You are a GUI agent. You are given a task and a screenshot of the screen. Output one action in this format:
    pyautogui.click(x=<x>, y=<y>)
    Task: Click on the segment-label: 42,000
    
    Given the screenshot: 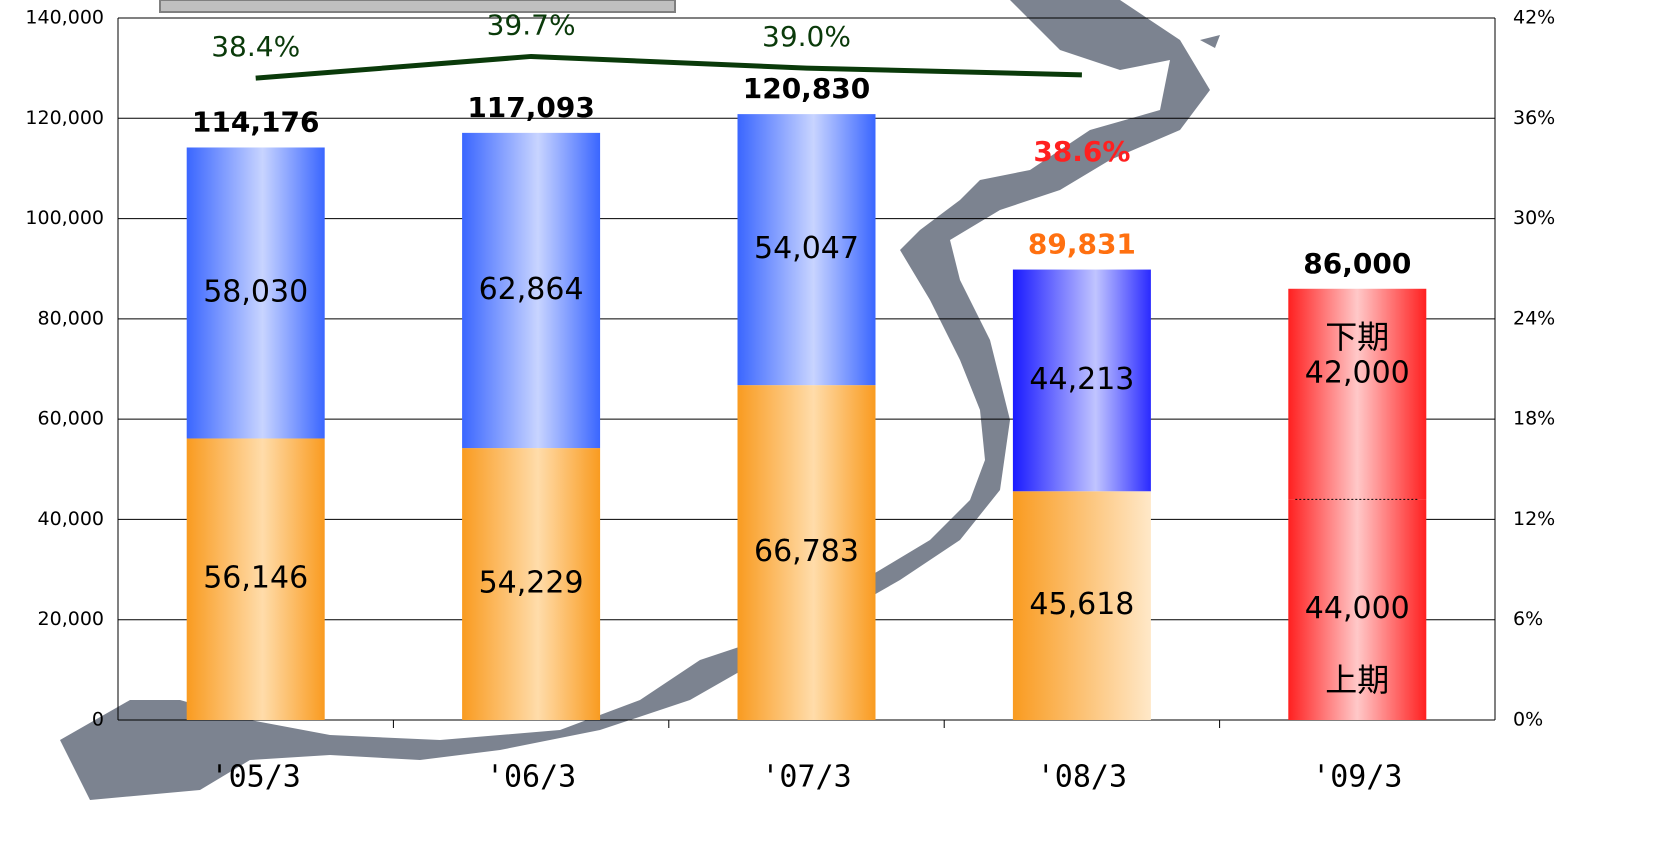 What is the action you would take?
    pyautogui.click(x=1357, y=373)
    